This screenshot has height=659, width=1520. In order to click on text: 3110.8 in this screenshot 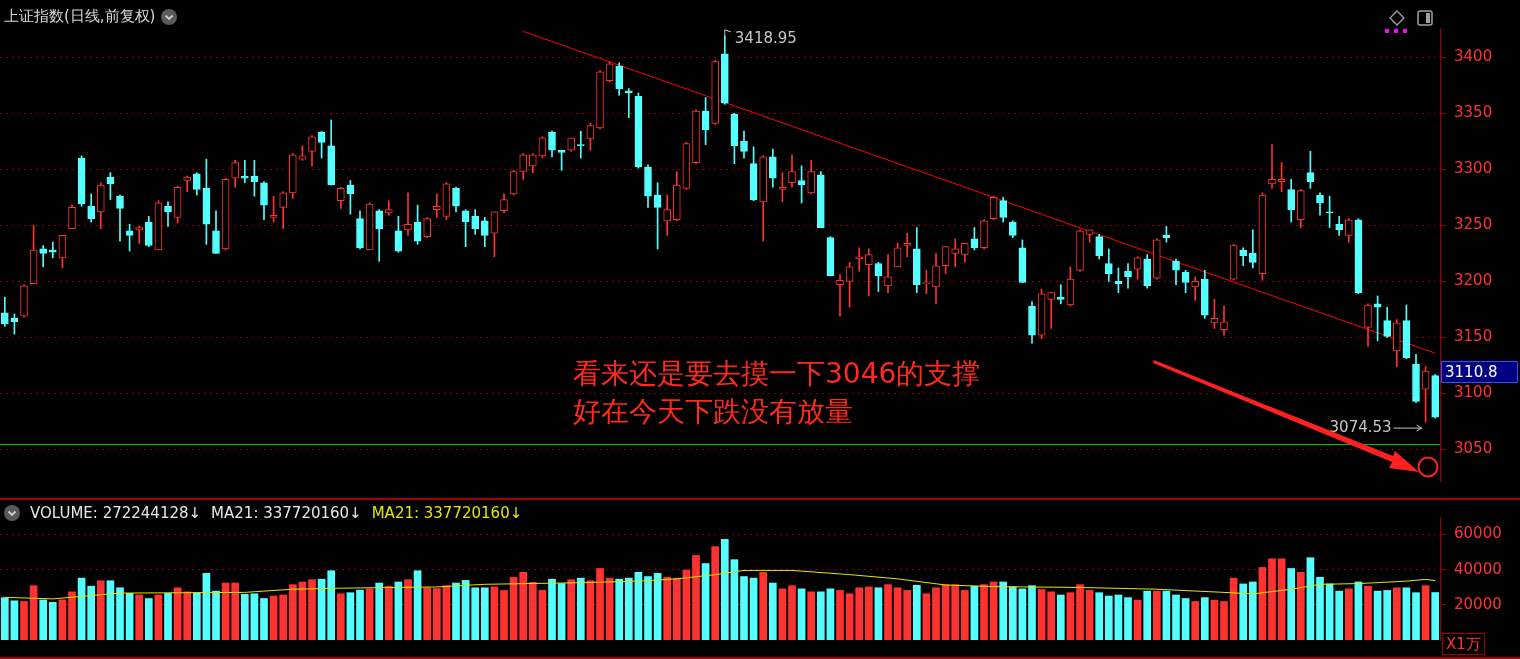, I will do `click(1471, 371)`.